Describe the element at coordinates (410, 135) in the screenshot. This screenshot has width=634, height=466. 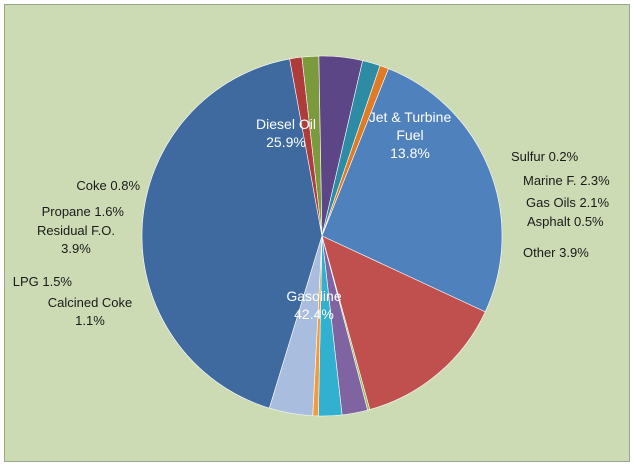
I see `slice-label-jet-turbine-fuel: Jet & Turbine Fuel 13.8%` at that location.